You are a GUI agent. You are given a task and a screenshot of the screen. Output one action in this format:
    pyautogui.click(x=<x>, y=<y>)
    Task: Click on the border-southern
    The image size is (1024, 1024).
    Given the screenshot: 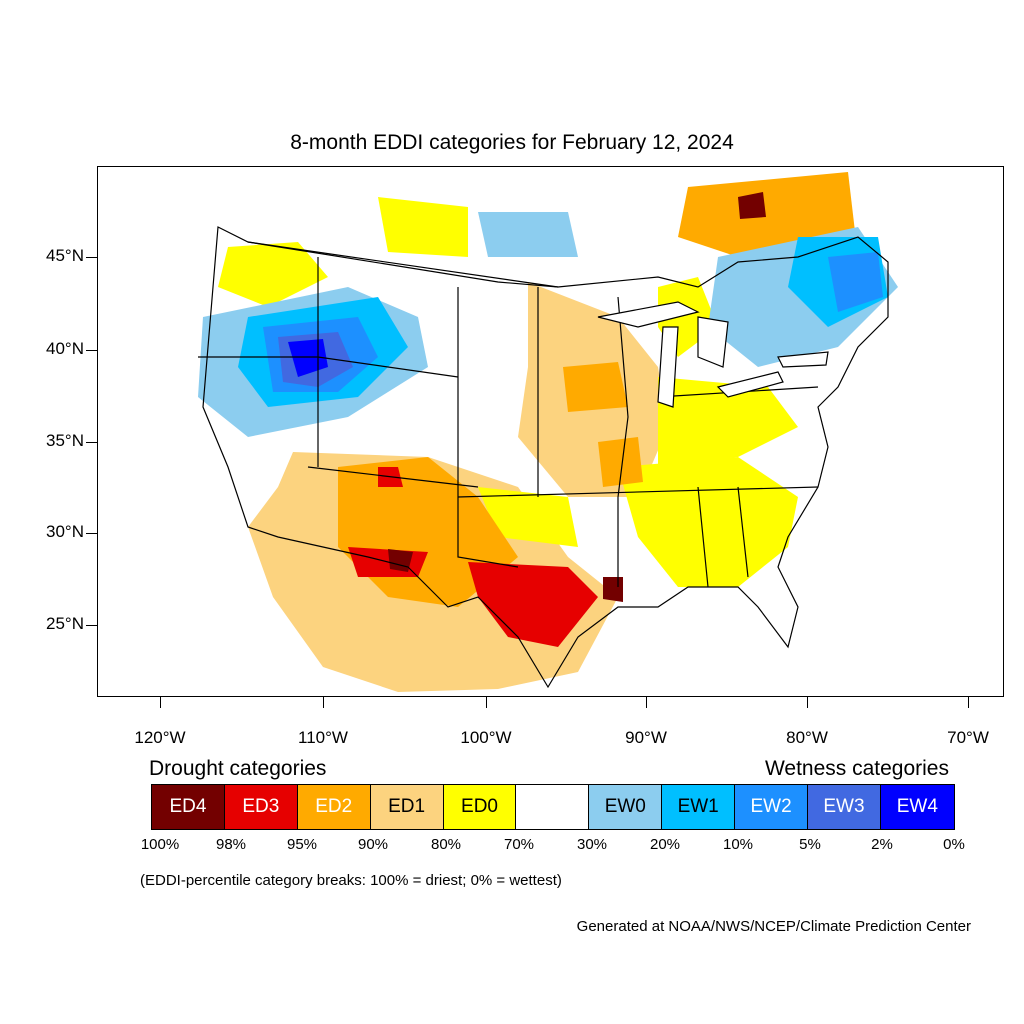 What is the action you would take?
    pyautogui.click(x=638, y=492)
    